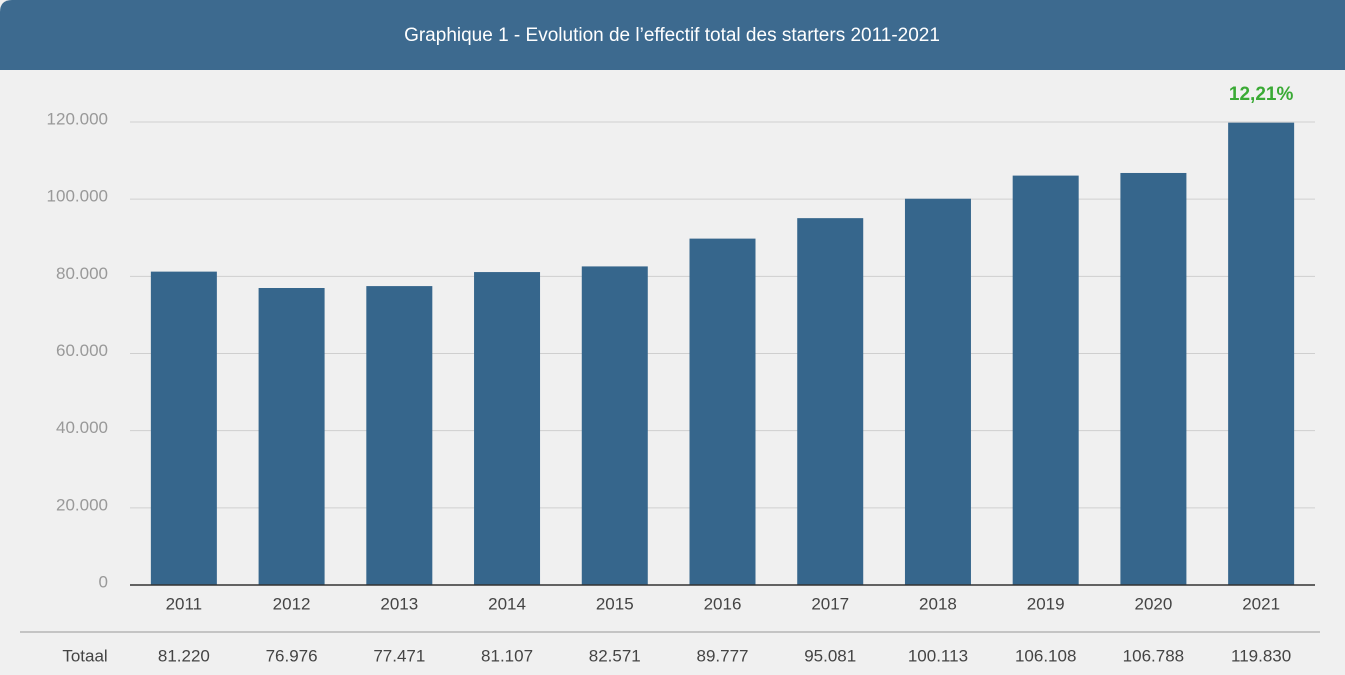  What do you see at coordinates (723, 603) in the screenshot?
I see `x-tick-label: 2016` at bounding box center [723, 603].